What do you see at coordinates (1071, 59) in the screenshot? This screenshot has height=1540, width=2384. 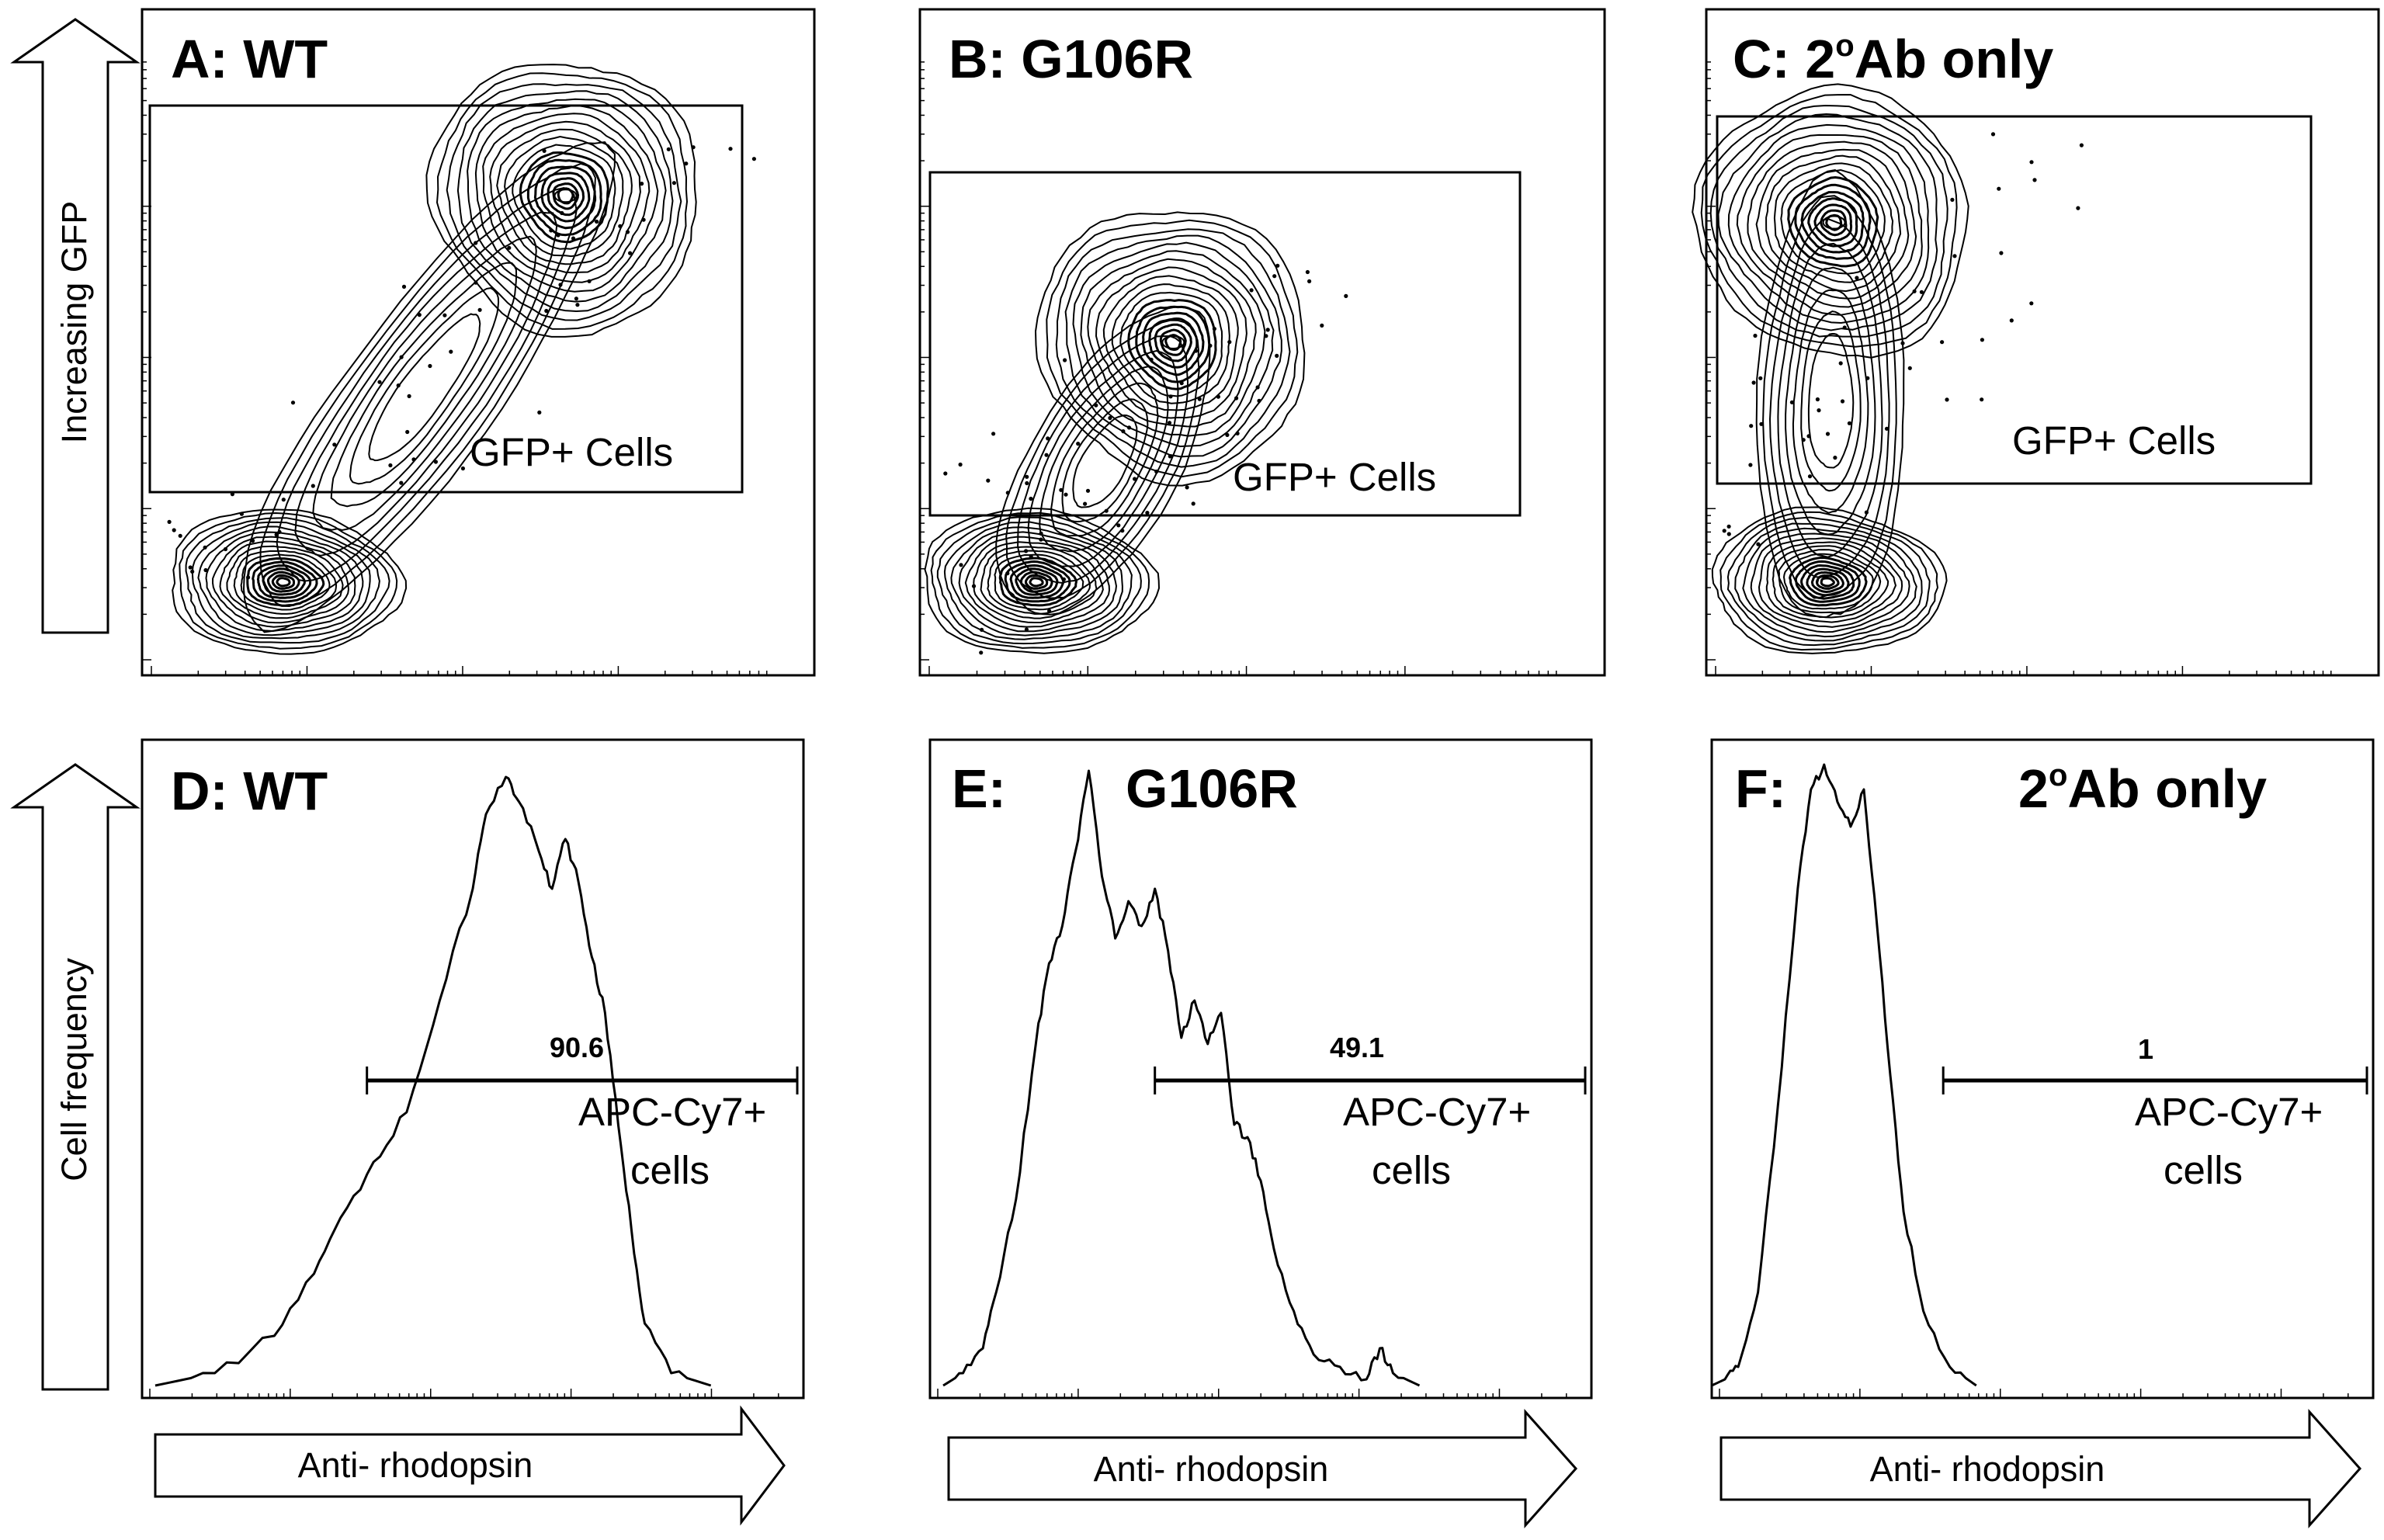 I see `panel-b-title: B: G106R` at bounding box center [1071, 59].